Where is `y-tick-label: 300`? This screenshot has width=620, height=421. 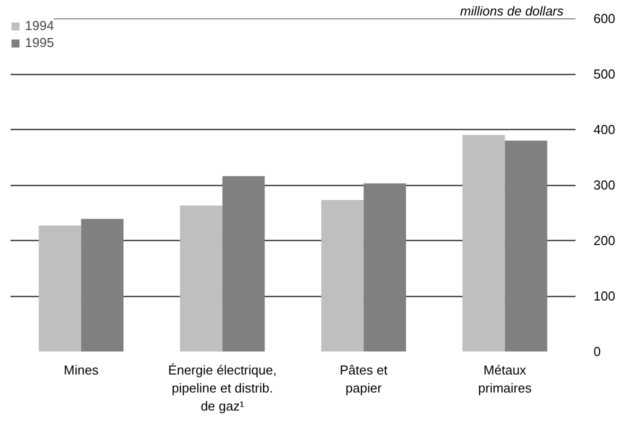
y-tick-label: 300 is located at coordinates (605, 185).